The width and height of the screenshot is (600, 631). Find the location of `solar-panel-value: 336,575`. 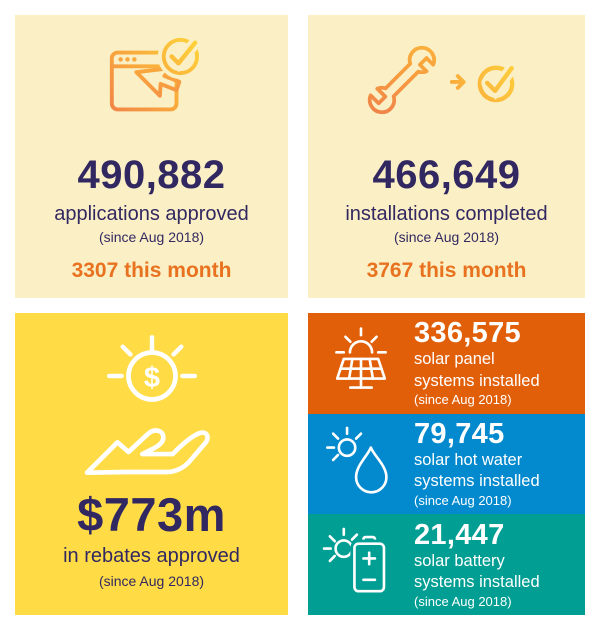

solar-panel-value: 336,575 is located at coordinates (467, 333).